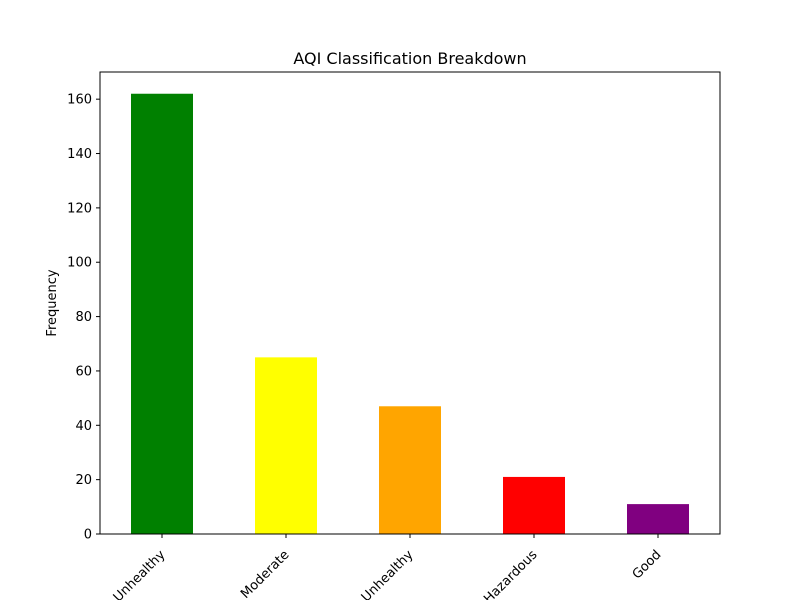 This screenshot has height=600, width=800. Describe the element at coordinates (83, 480) in the screenshot. I see `y-tick-label-1: 20` at that location.